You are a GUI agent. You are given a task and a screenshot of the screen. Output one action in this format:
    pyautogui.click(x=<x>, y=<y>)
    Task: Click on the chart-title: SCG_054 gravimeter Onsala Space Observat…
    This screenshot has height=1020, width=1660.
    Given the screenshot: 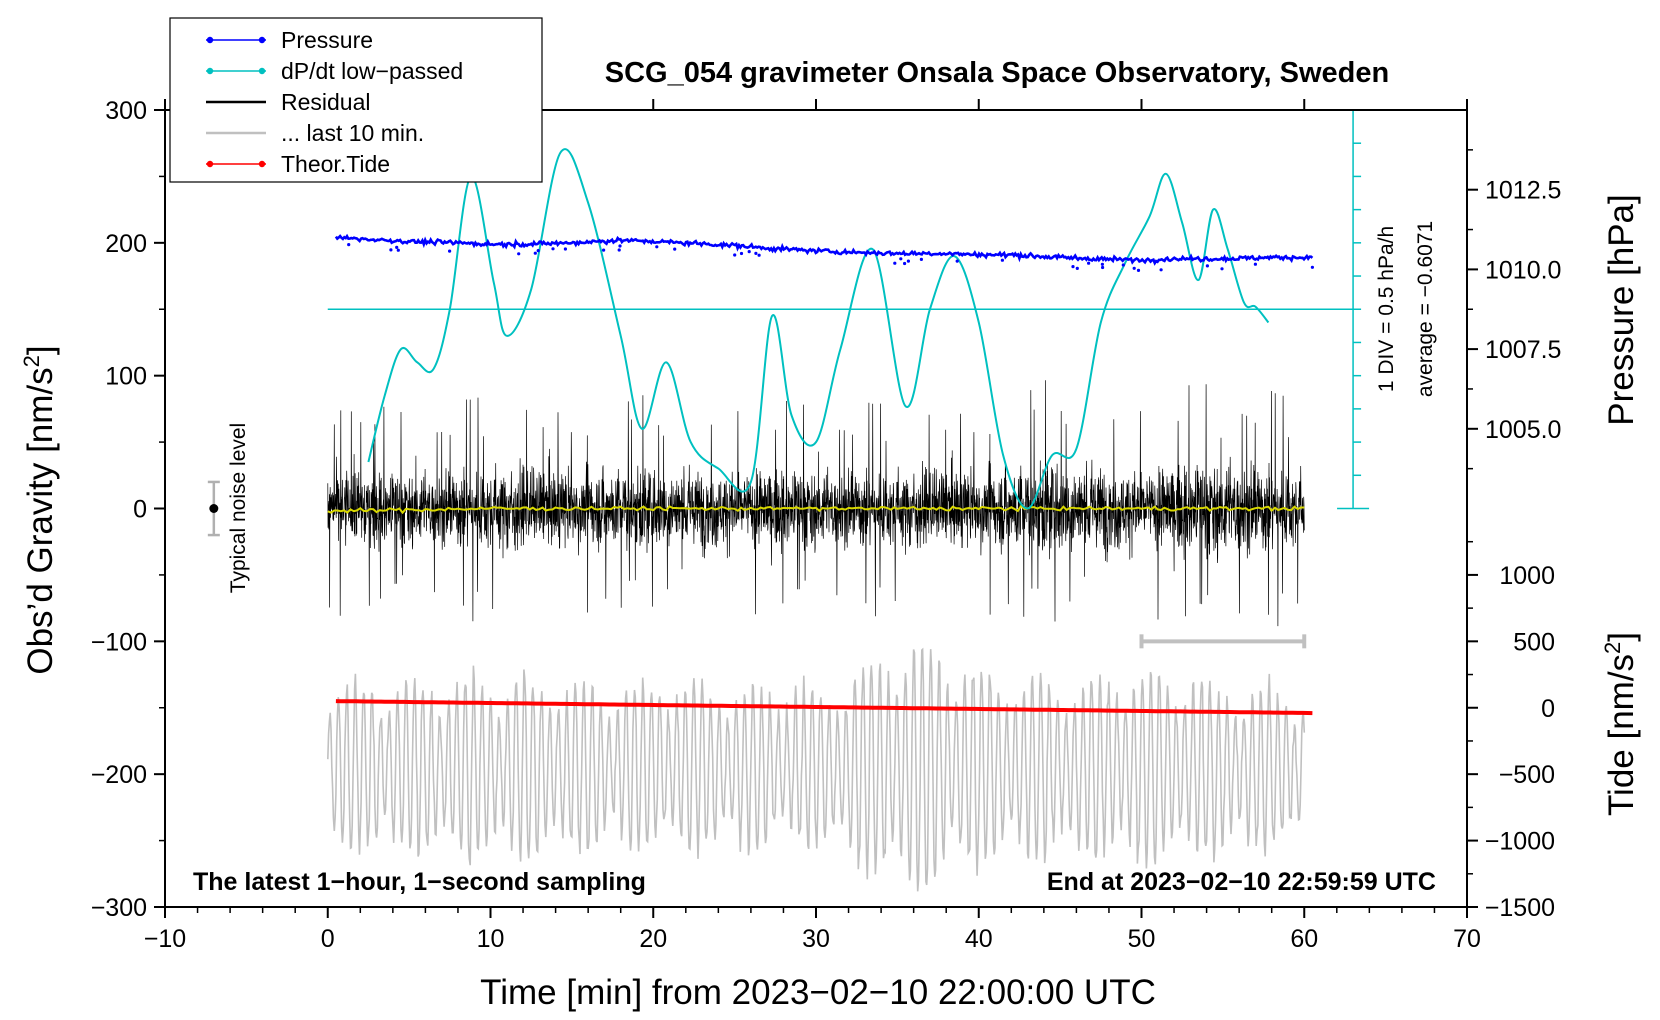 What is the action you would take?
    pyautogui.click(x=997, y=73)
    